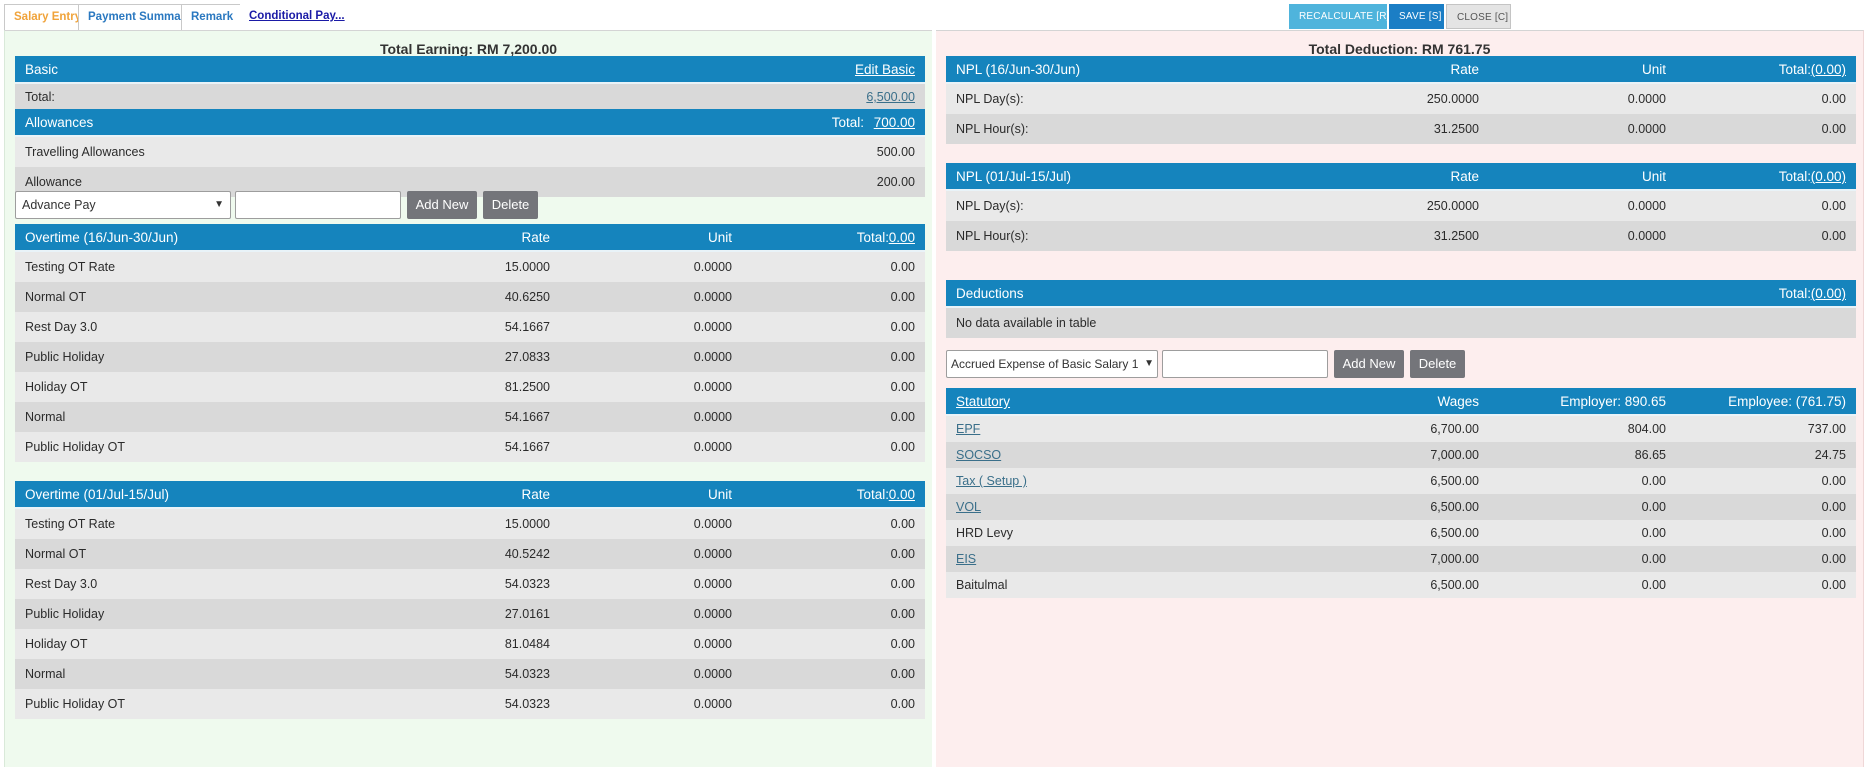 This screenshot has width=1868, height=767. What do you see at coordinates (470, 554) in the screenshot?
I see `table-row: Normal OT 40.5242 0.0000 0.00` at bounding box center [470, 554].